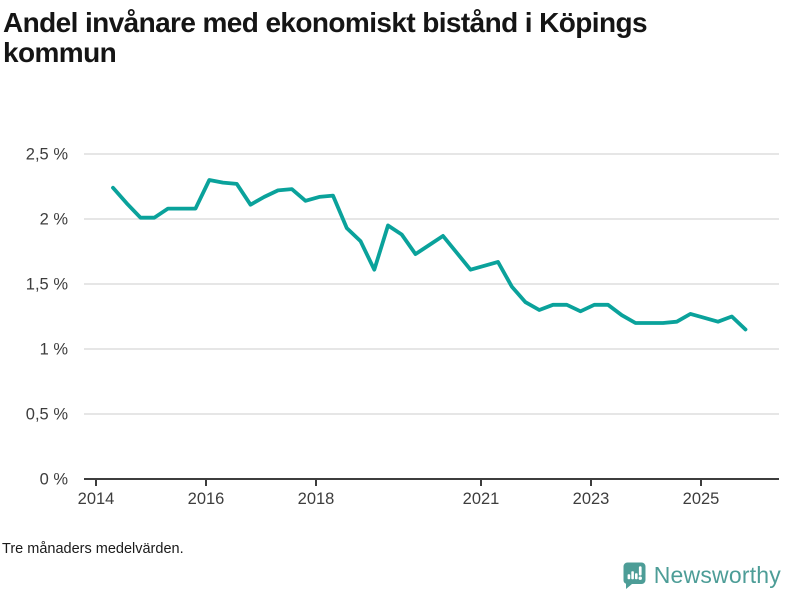 This screenshot has height=600, width=800. What do you see at coordinates (54, 220) in the screenshot?
I see `y-tick-label: 2 %` at bounding box center [54, 220].